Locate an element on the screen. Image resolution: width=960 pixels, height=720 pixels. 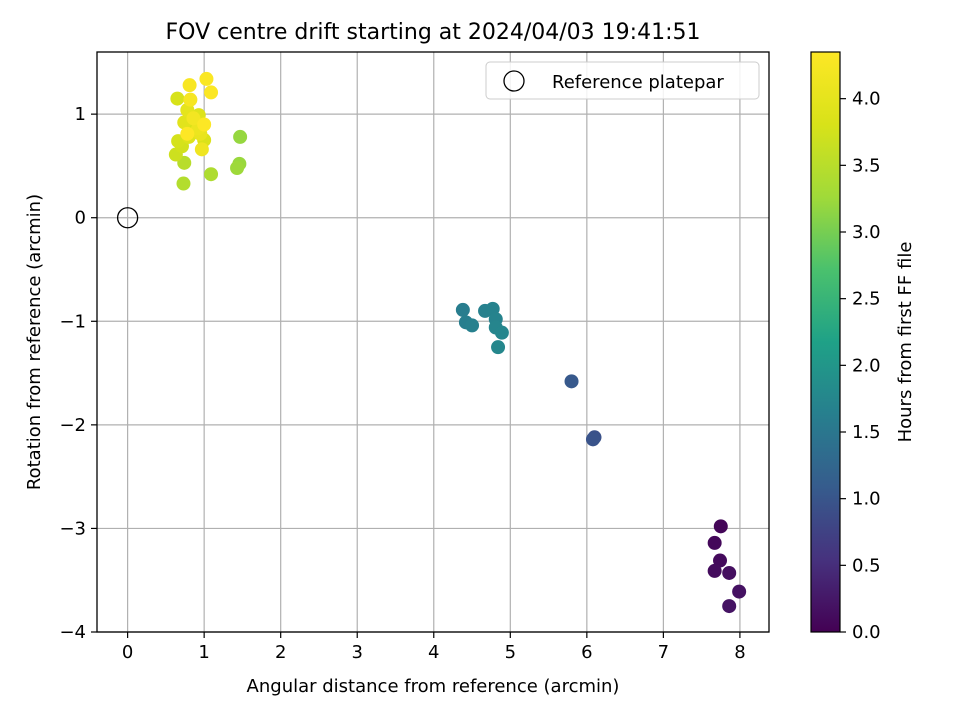
y-tick-label: −2 is located at coordinates (72, 425).